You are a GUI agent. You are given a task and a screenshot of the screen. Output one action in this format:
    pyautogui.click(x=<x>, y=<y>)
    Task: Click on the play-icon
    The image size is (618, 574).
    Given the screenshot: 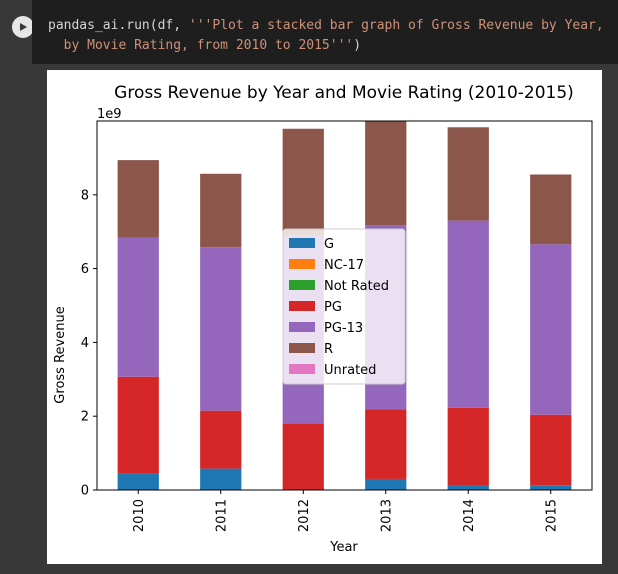 What is the action you would take?
    pyautogui.click(x=23, y=27)
    